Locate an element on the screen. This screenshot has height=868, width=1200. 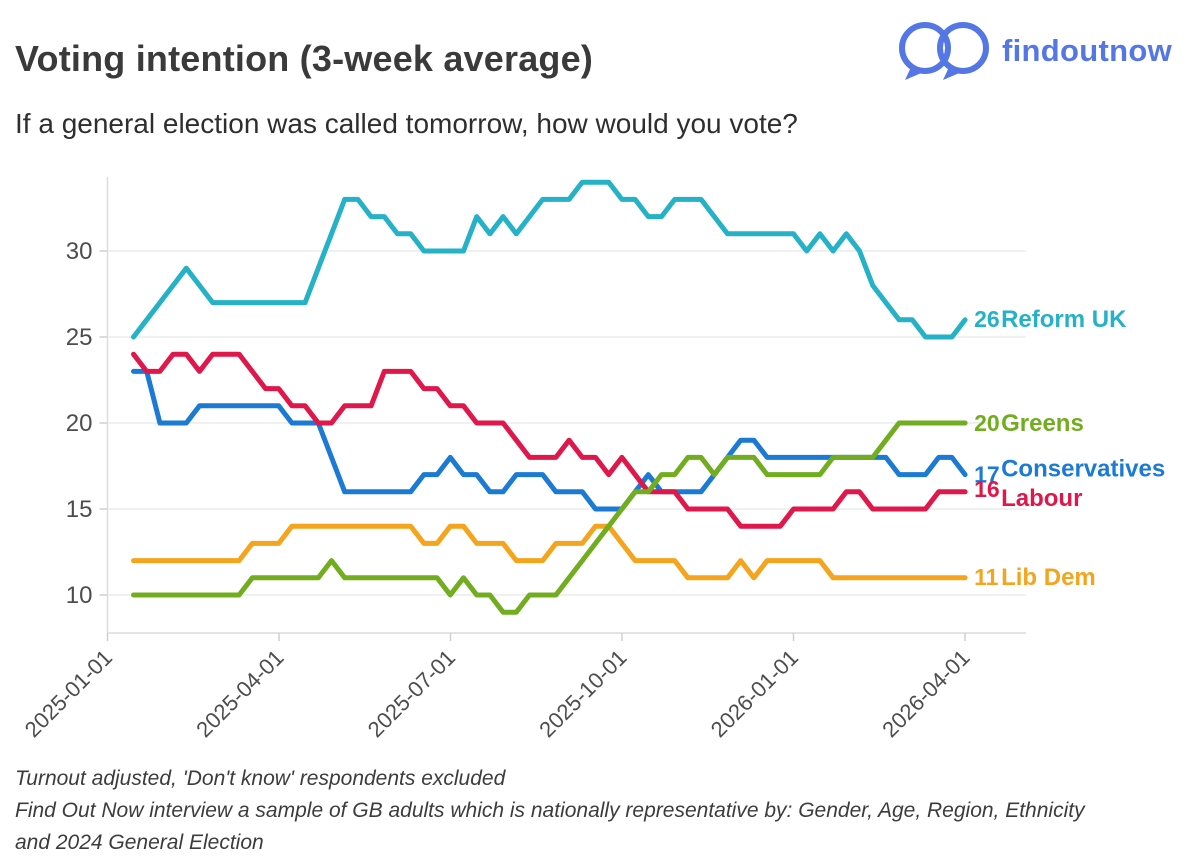
series-line-conservatives is located at coordinates (549, 440).